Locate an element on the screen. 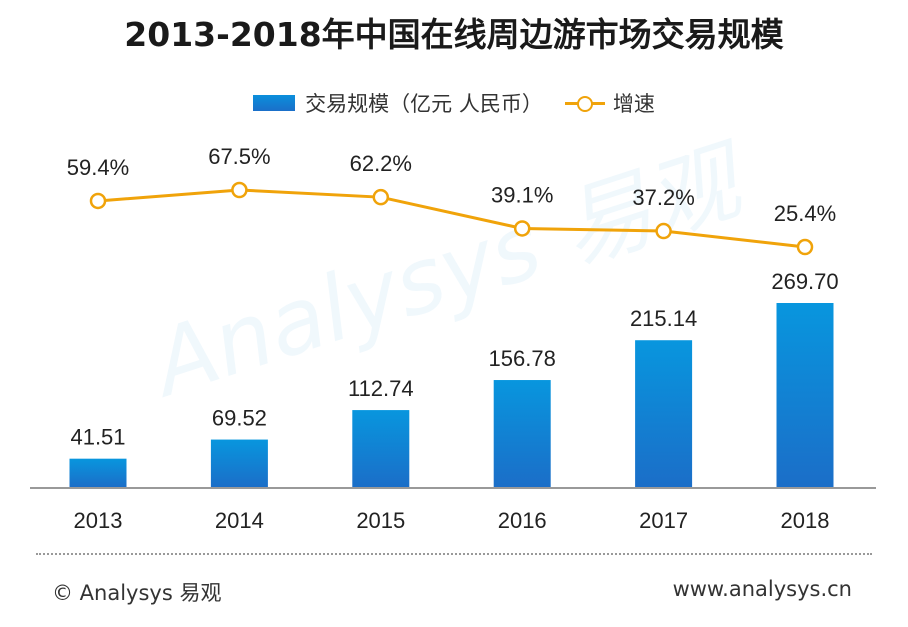 The width and height of the screenshot is (908, 627). bar-label-2017: 215.14 is located at coordinates (663, 318).